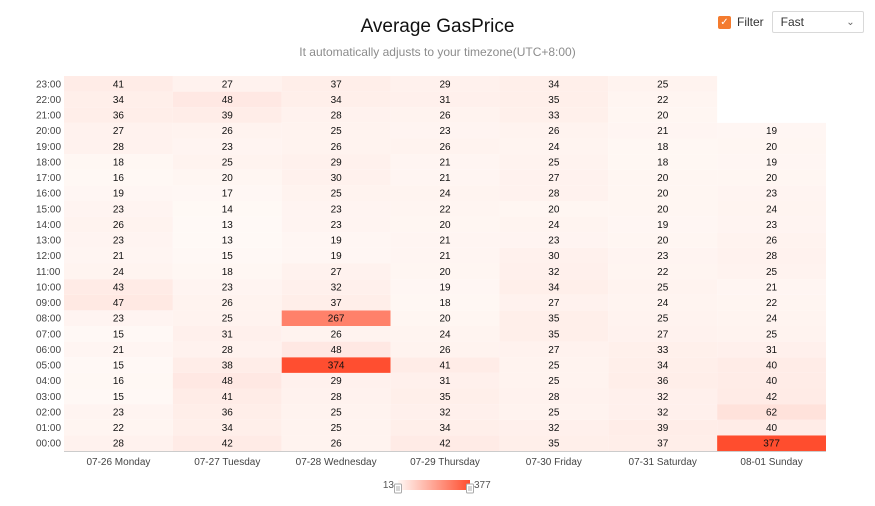 This screenshot has height=506, width=875. Describe the element at coordinates (48, 397) in the screenshot. I see `y-tick-label: 03:00` at that location.